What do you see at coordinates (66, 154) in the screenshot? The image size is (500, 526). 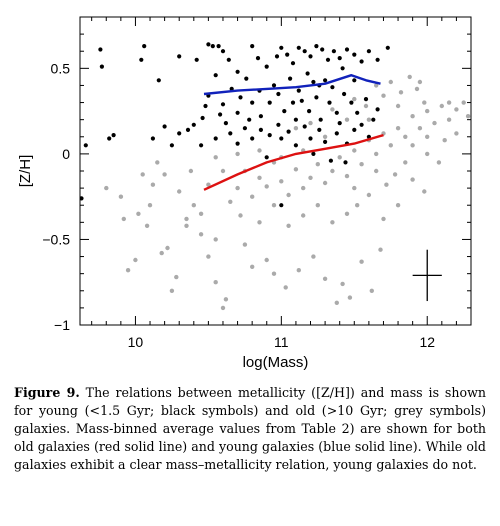 I see `y-tick-label: 0` at bounding box center [66, 154].